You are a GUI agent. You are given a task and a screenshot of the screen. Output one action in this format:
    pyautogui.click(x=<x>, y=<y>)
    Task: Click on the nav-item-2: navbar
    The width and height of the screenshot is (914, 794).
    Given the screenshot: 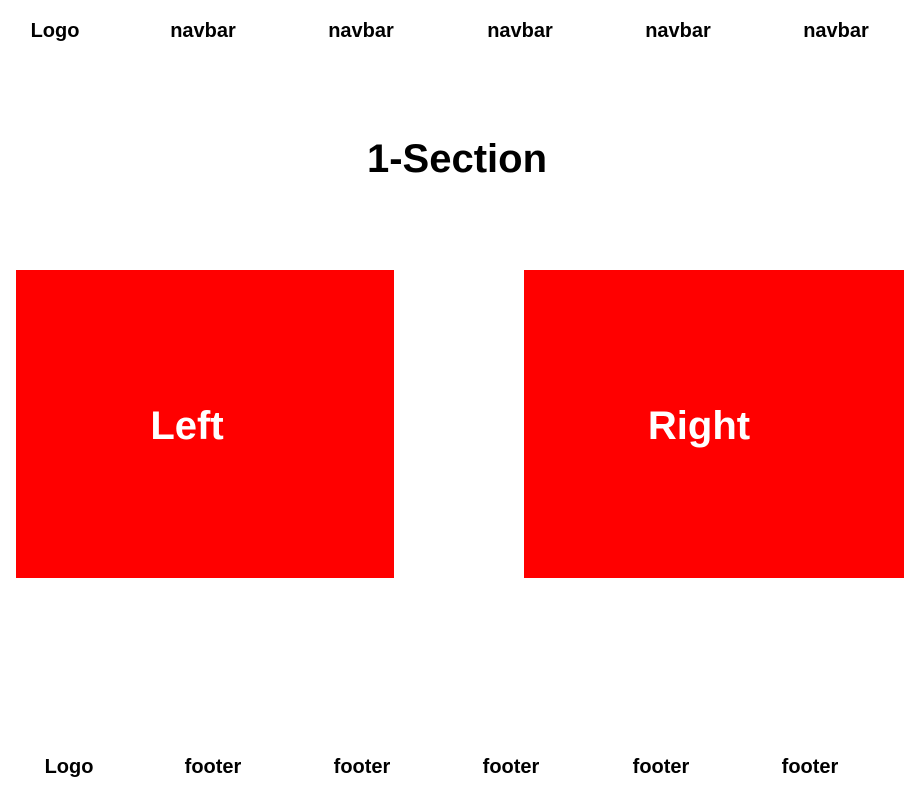 What is the action you would take?
    pyautogui.click(x=361, y=31)
    